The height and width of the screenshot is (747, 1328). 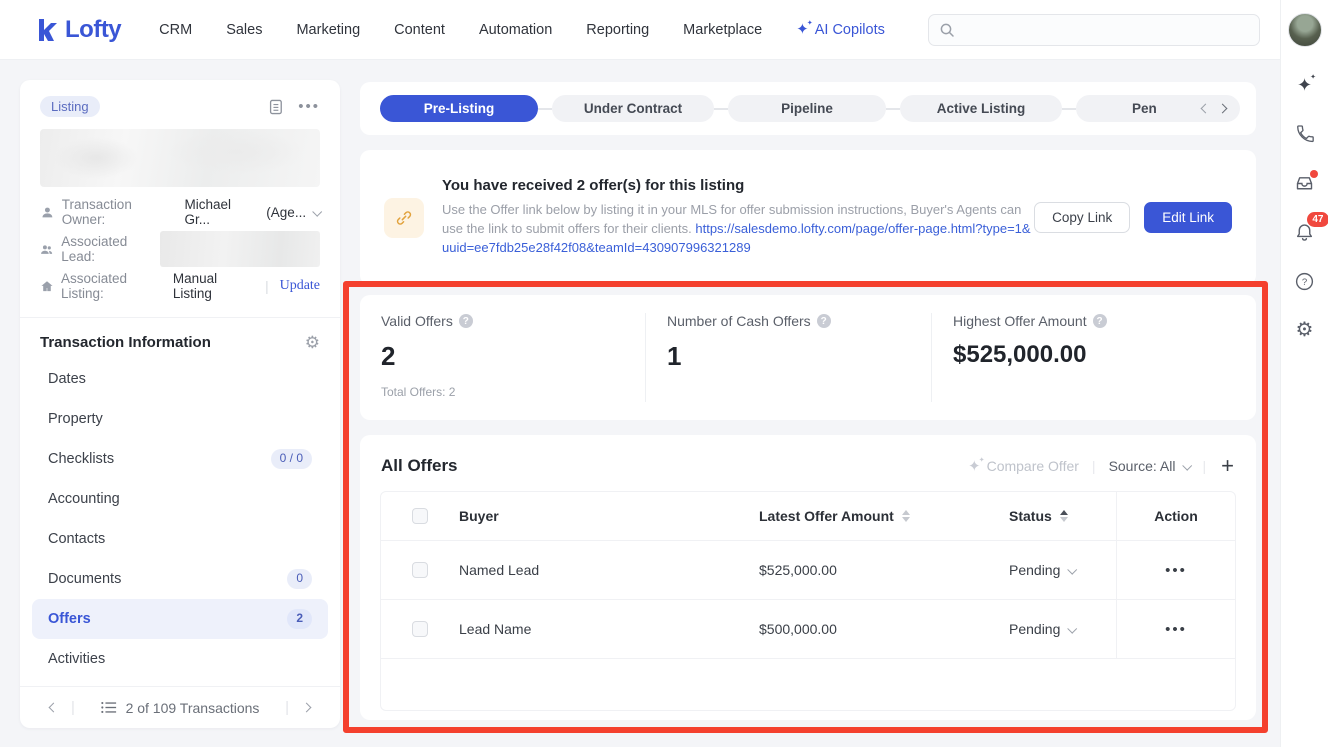 I want to click on nav-item-automation: Automation, so click(x=515, y=29).